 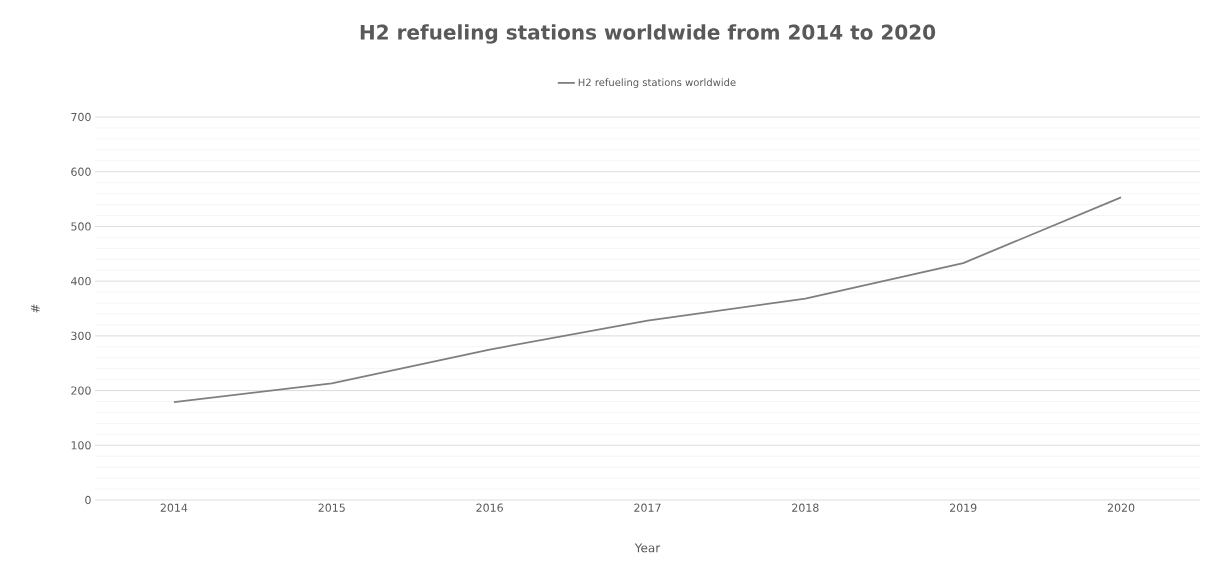 I want to click on x-tick-label: 2015, so click(x=331, y=507).